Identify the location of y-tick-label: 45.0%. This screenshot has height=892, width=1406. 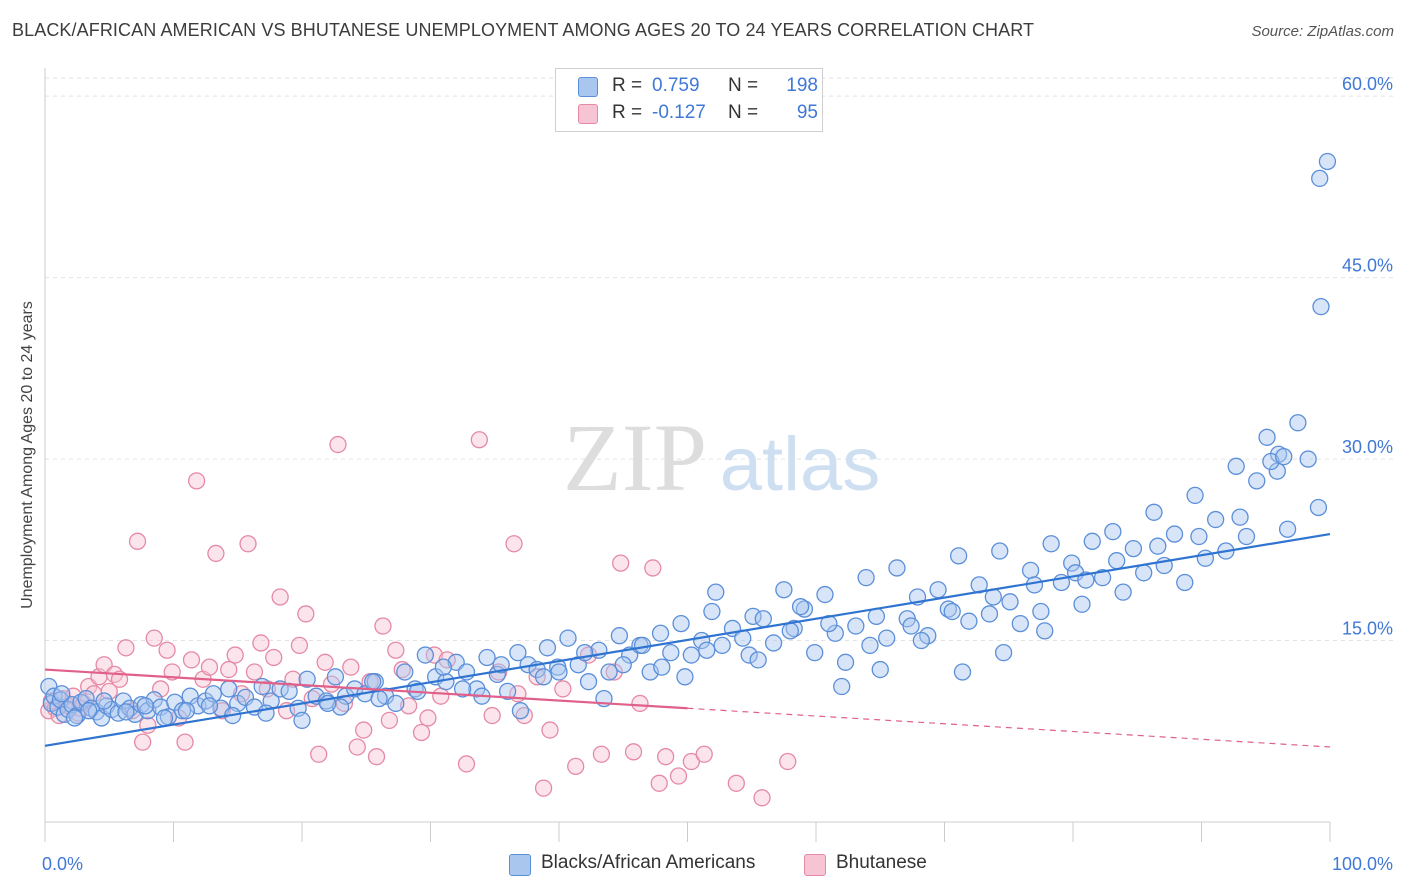
(1367, 266).